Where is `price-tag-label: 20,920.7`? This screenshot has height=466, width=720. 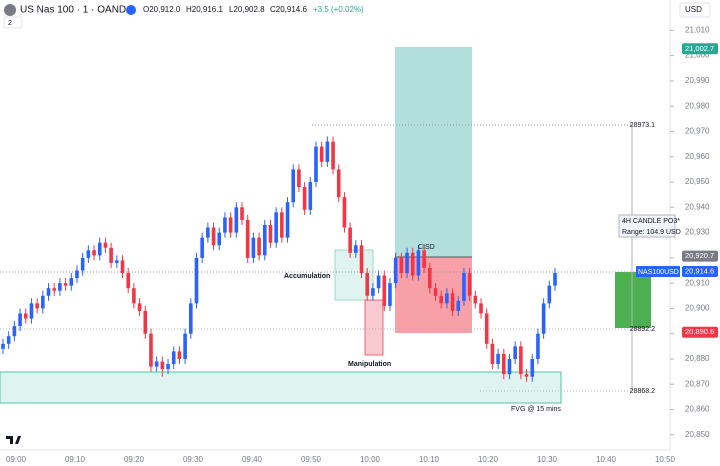 price-tag-label: 20,920.7 is located at coordinates (699, 255).